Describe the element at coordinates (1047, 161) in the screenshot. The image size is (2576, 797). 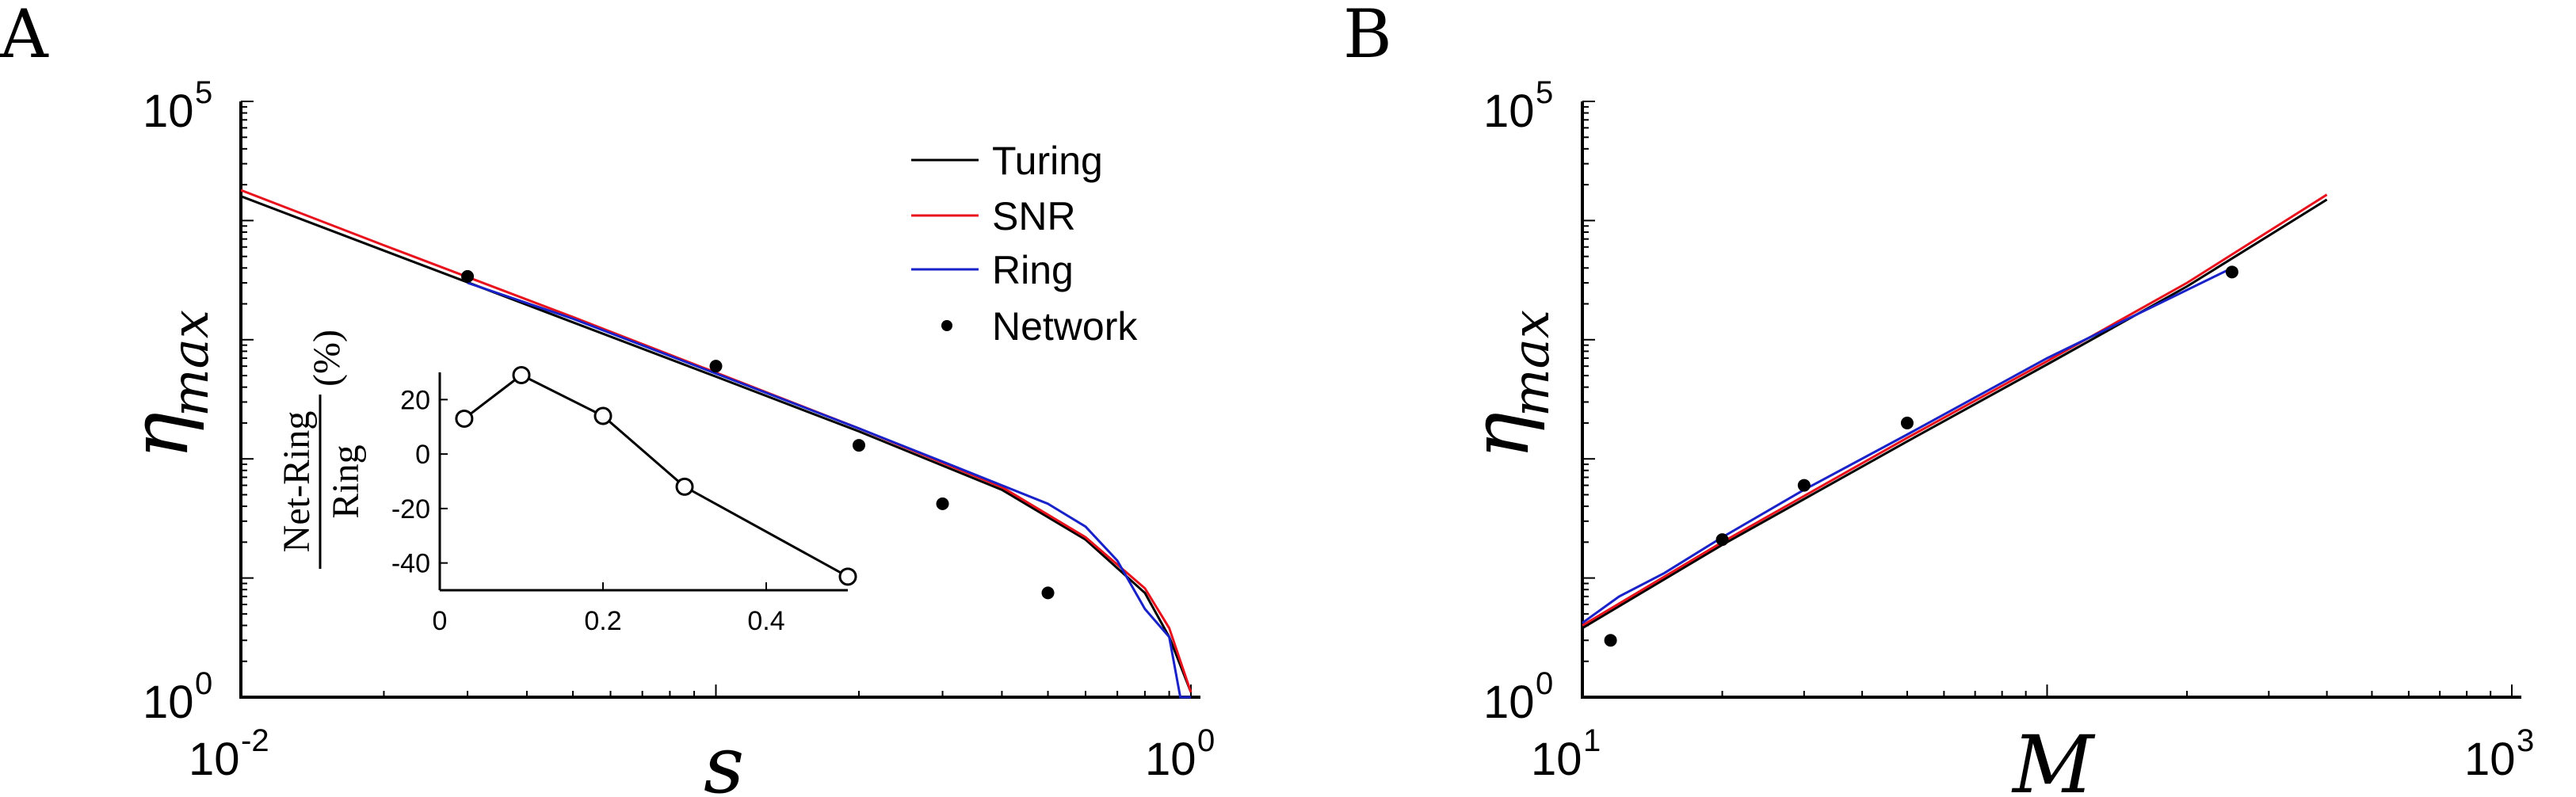
I see `svg-text: Turing` at that location.